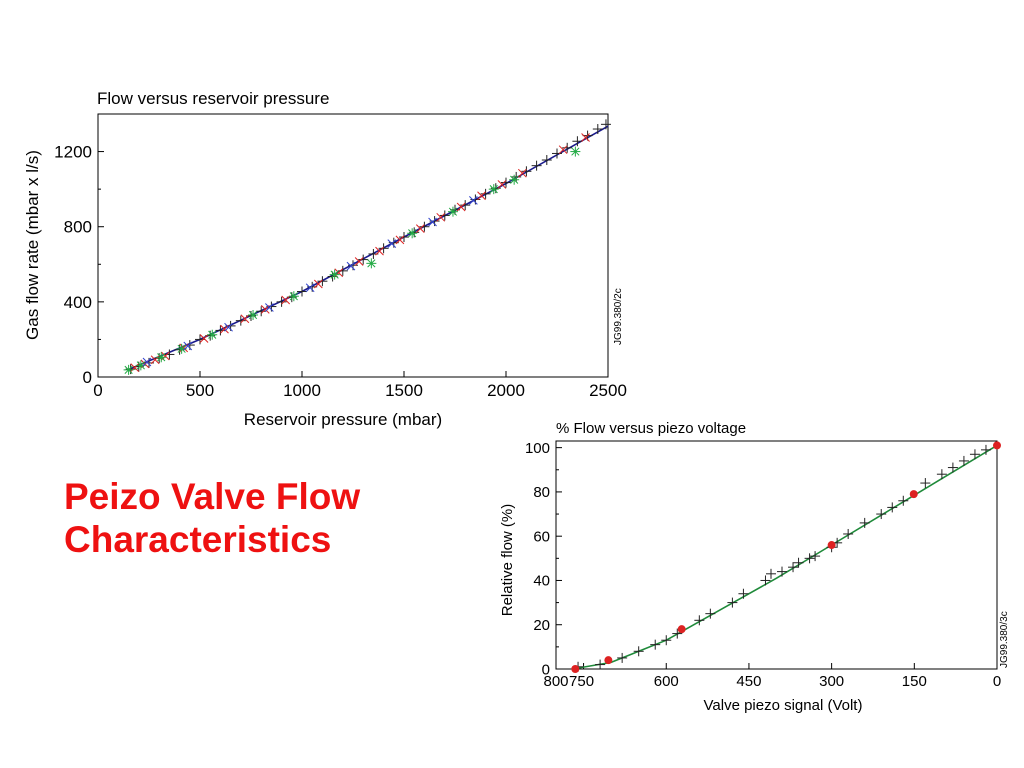  What do you see at coordinates (537, 448) in the screenshot?
I see `chart2-y-tick-label: 100` at bounding box center [537, 448].